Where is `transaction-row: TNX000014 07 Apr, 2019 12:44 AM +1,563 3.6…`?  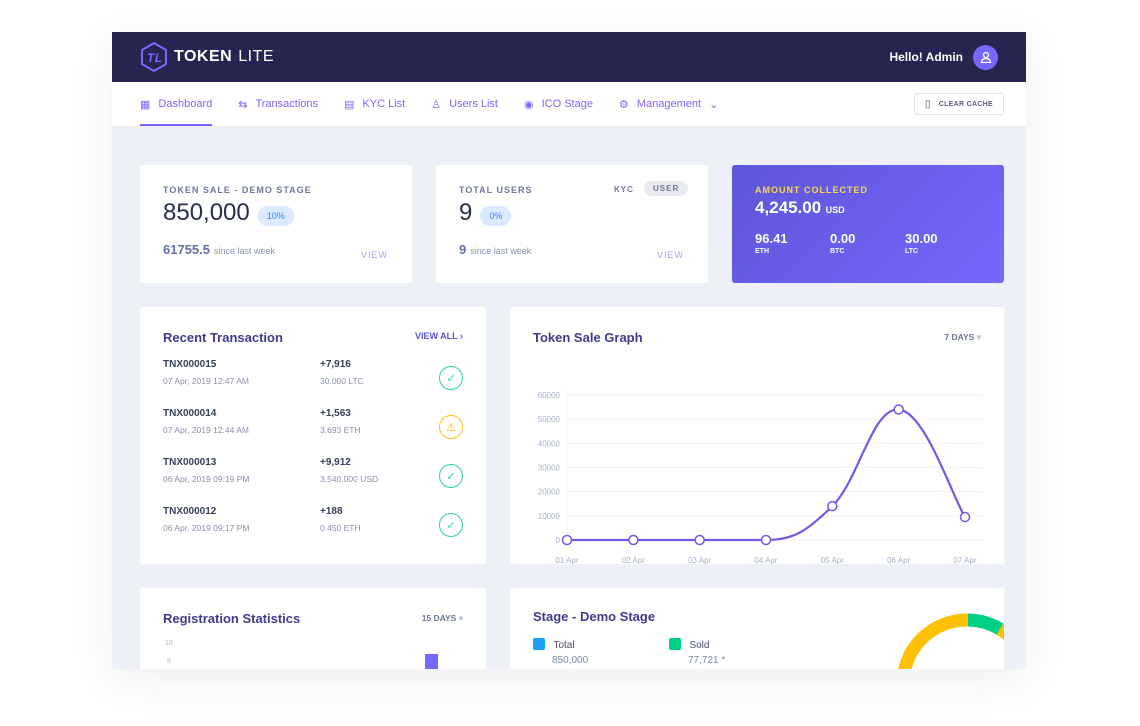 transaction-row: TNX000014 07 Apr, 2019 12:44 AM +1,563 3.6… is located at coordinates (313, 431).